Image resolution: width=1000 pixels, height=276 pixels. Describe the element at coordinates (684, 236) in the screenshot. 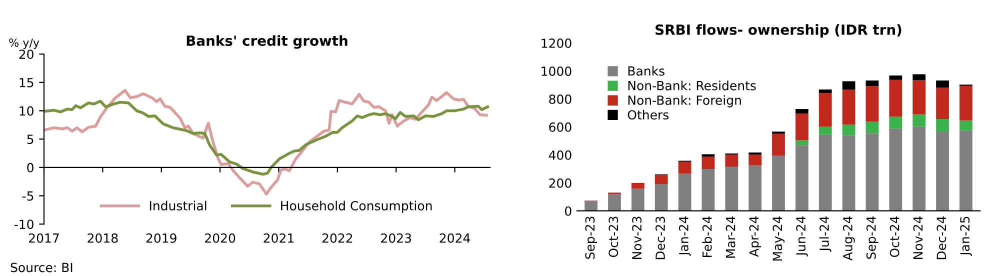

I see `x-tick-label: Jan-24` at that location.